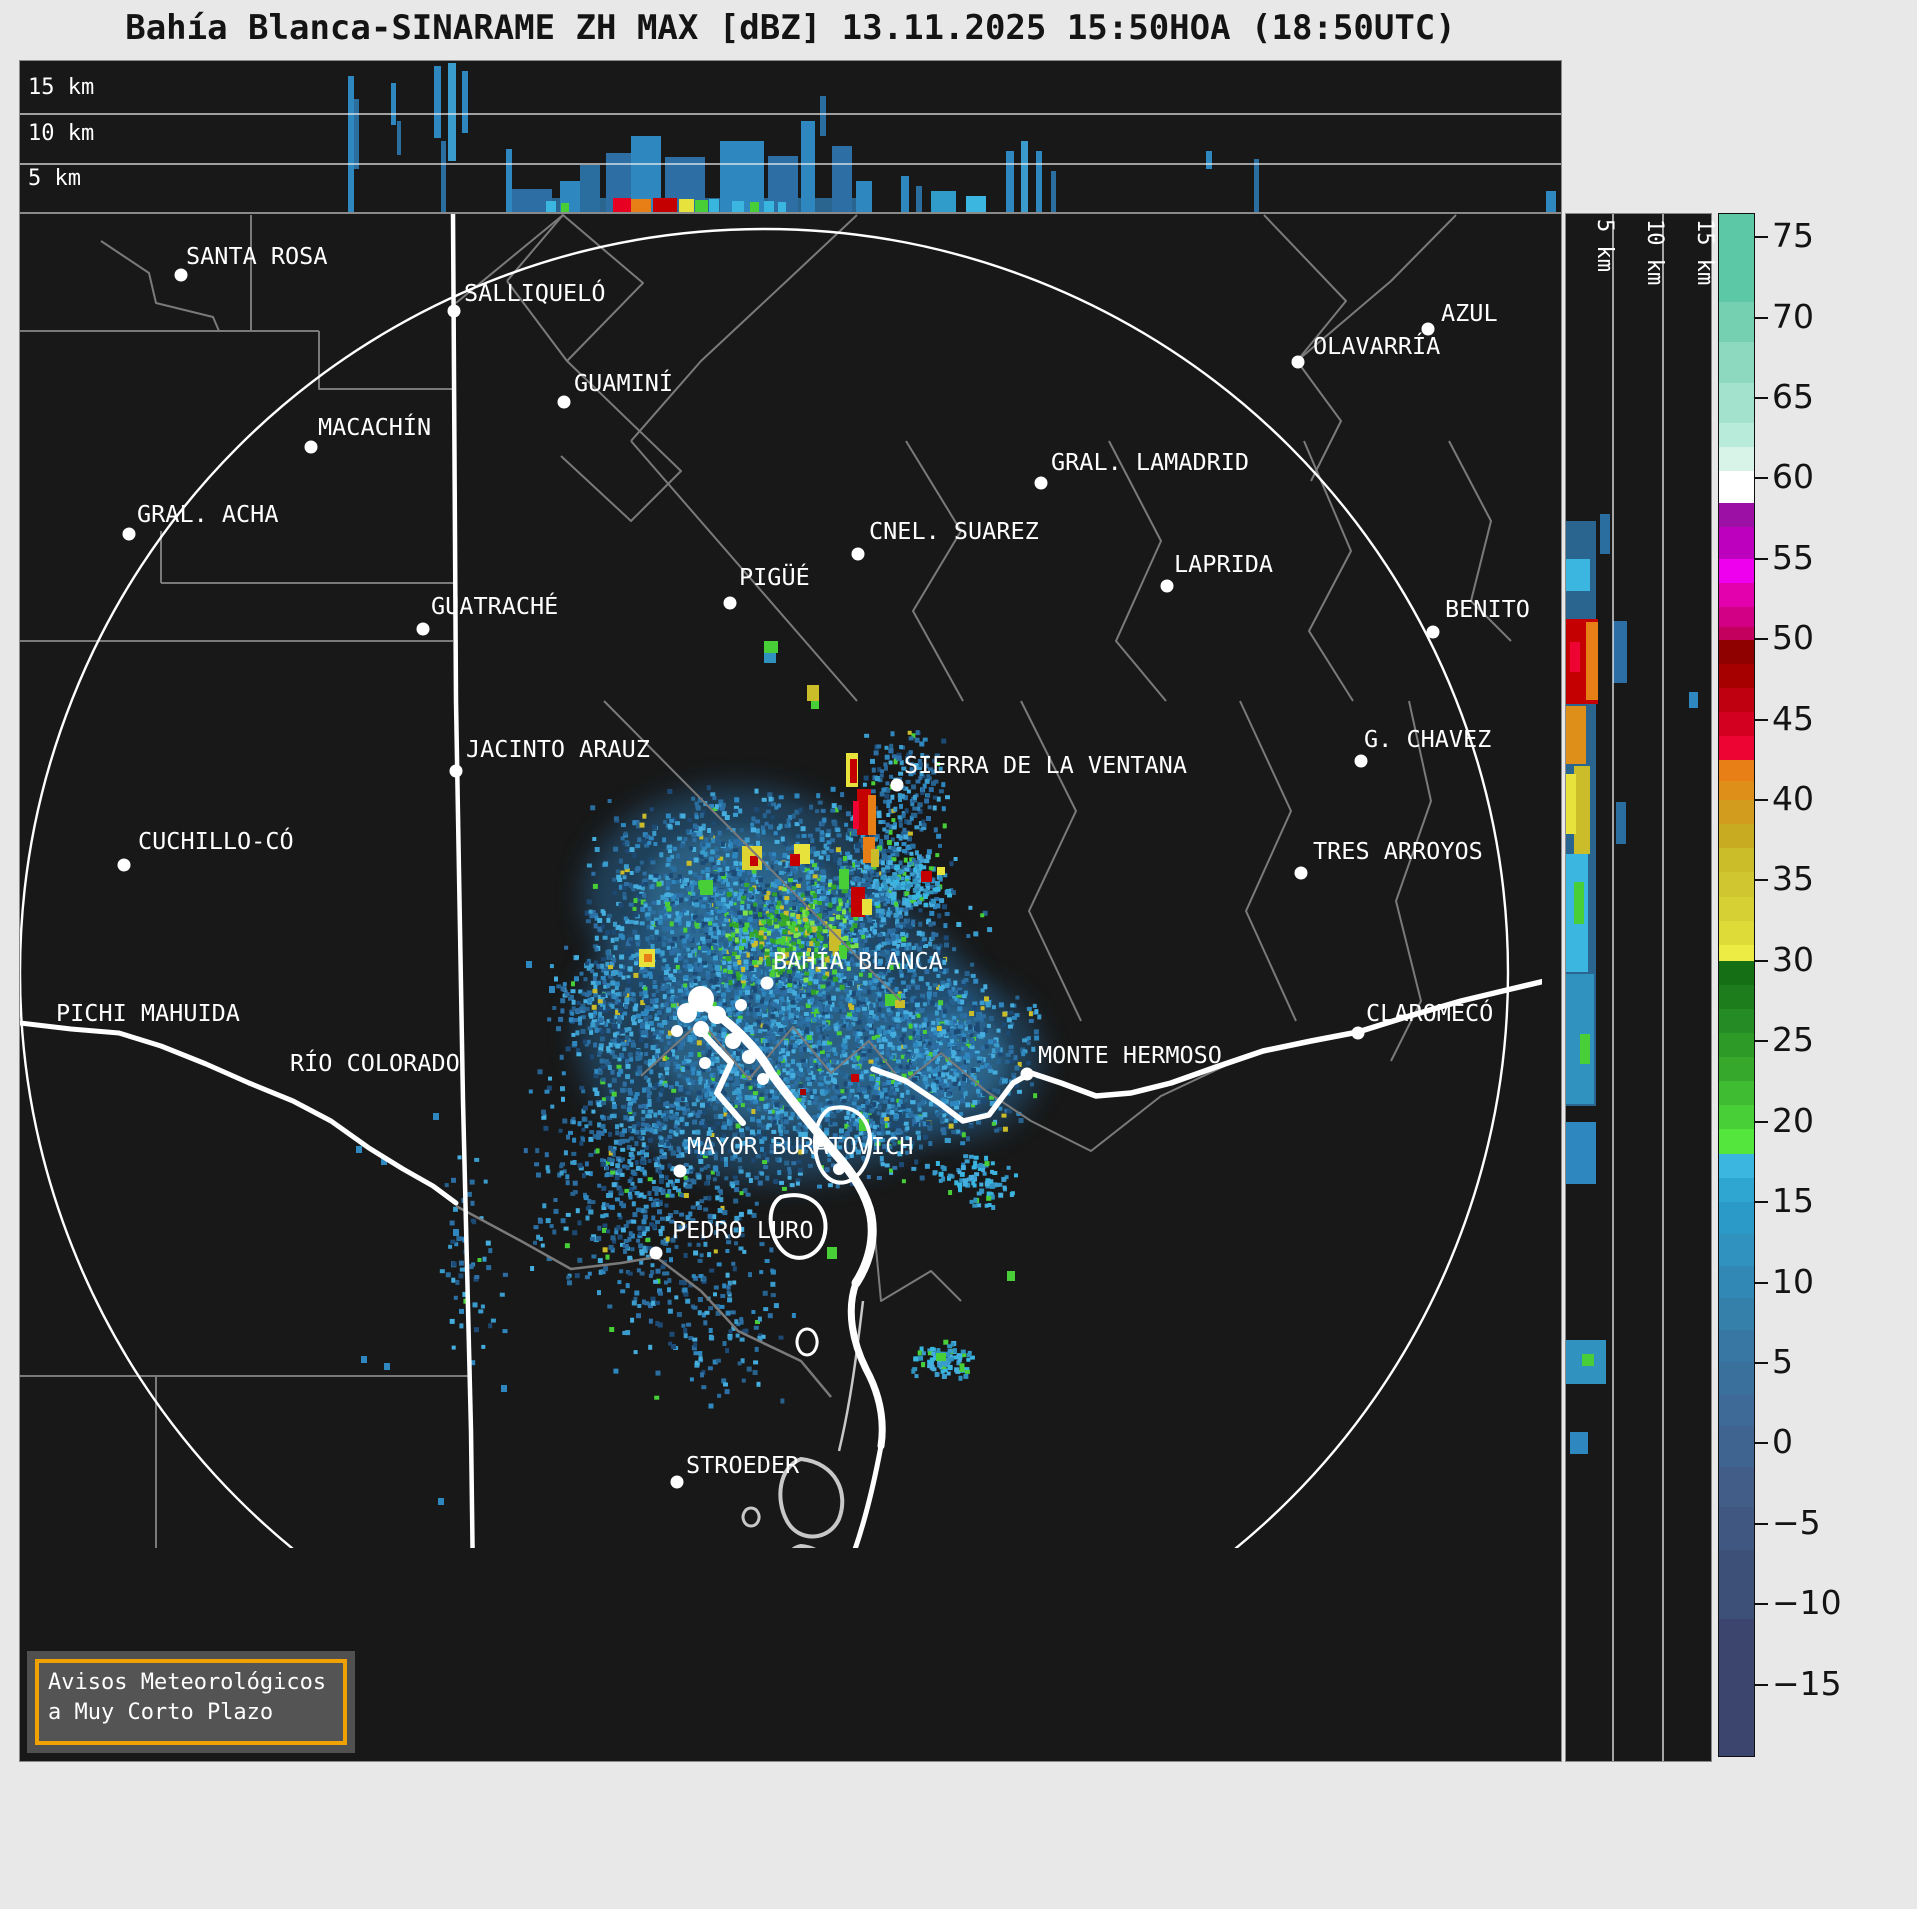 The image size is (1917, 1909). I want to click on top-panel-altitude-label: 15 km, so click(61, 87).